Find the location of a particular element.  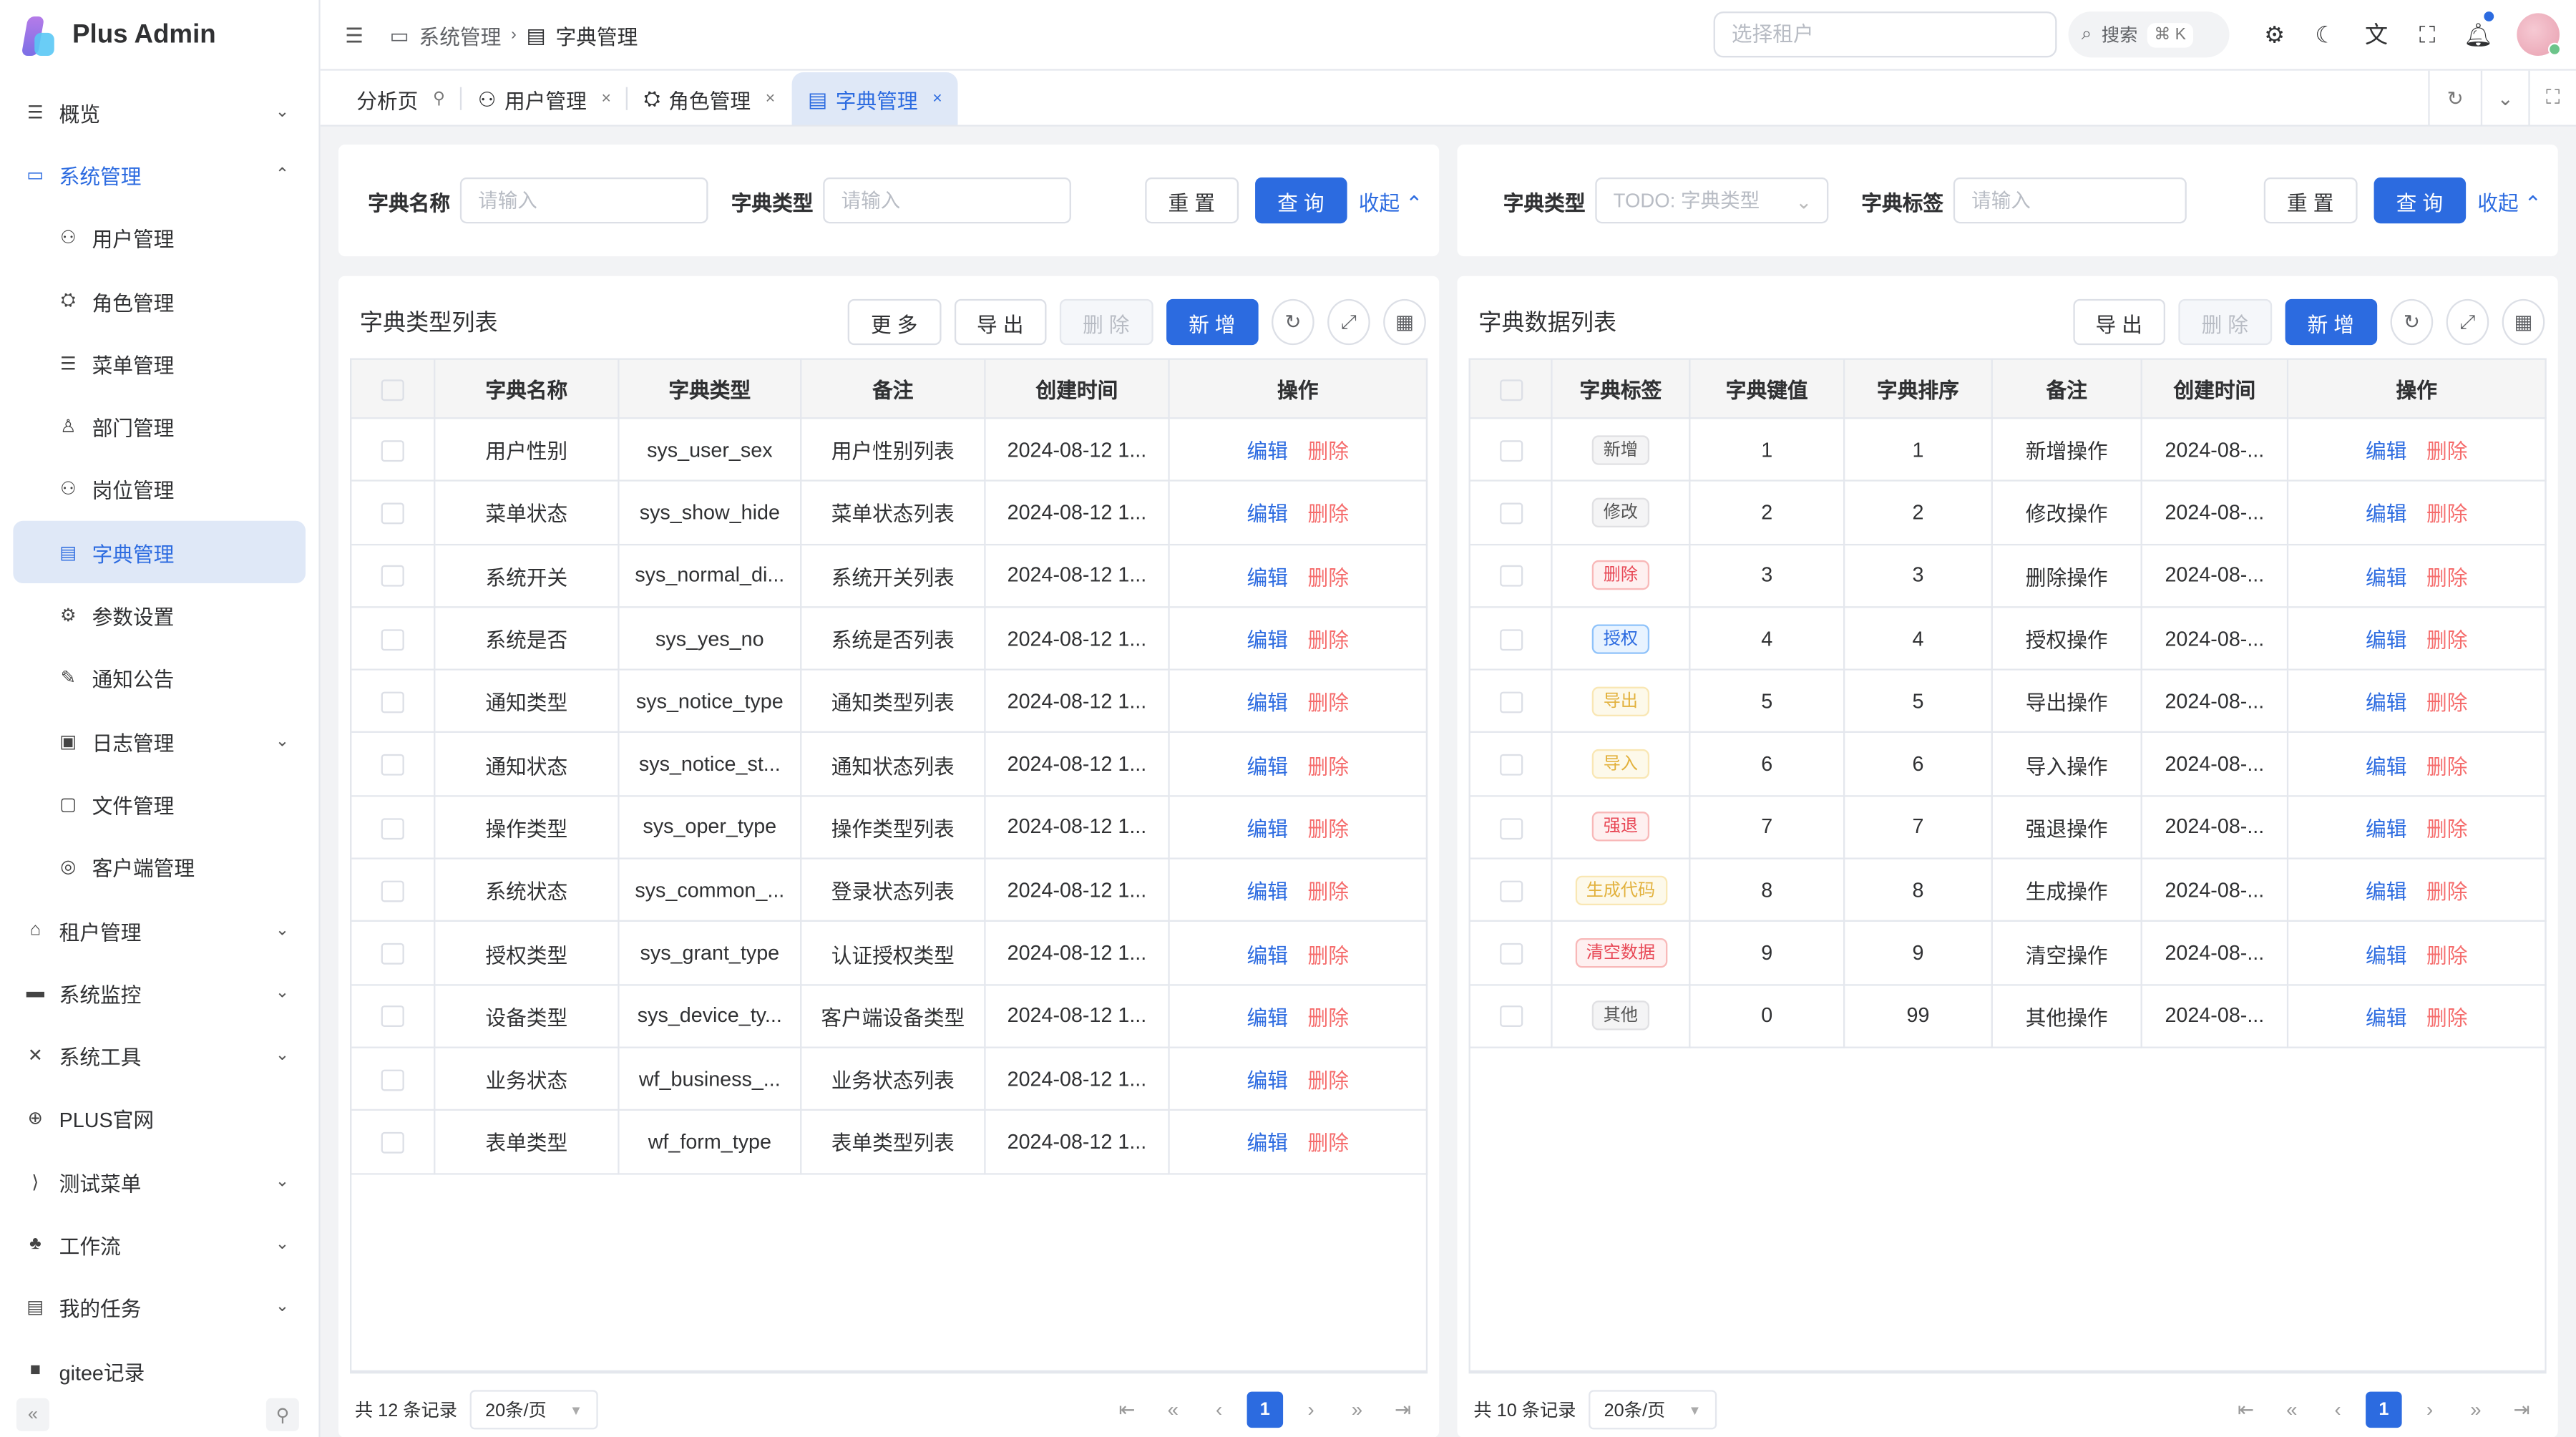

last-page-icon: ⇥ is located at coordinates (2521, 1409).